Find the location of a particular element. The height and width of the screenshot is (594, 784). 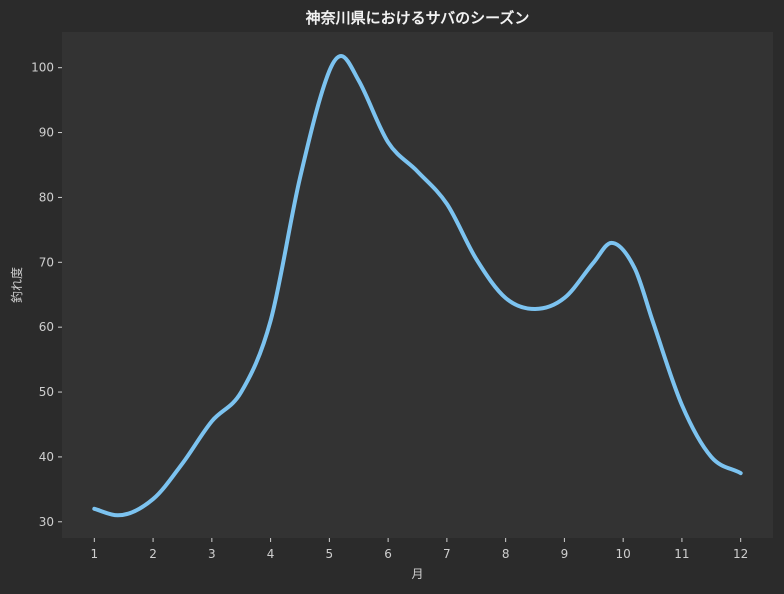

x-tick-label: 6 is located at coordinates (388, 554).